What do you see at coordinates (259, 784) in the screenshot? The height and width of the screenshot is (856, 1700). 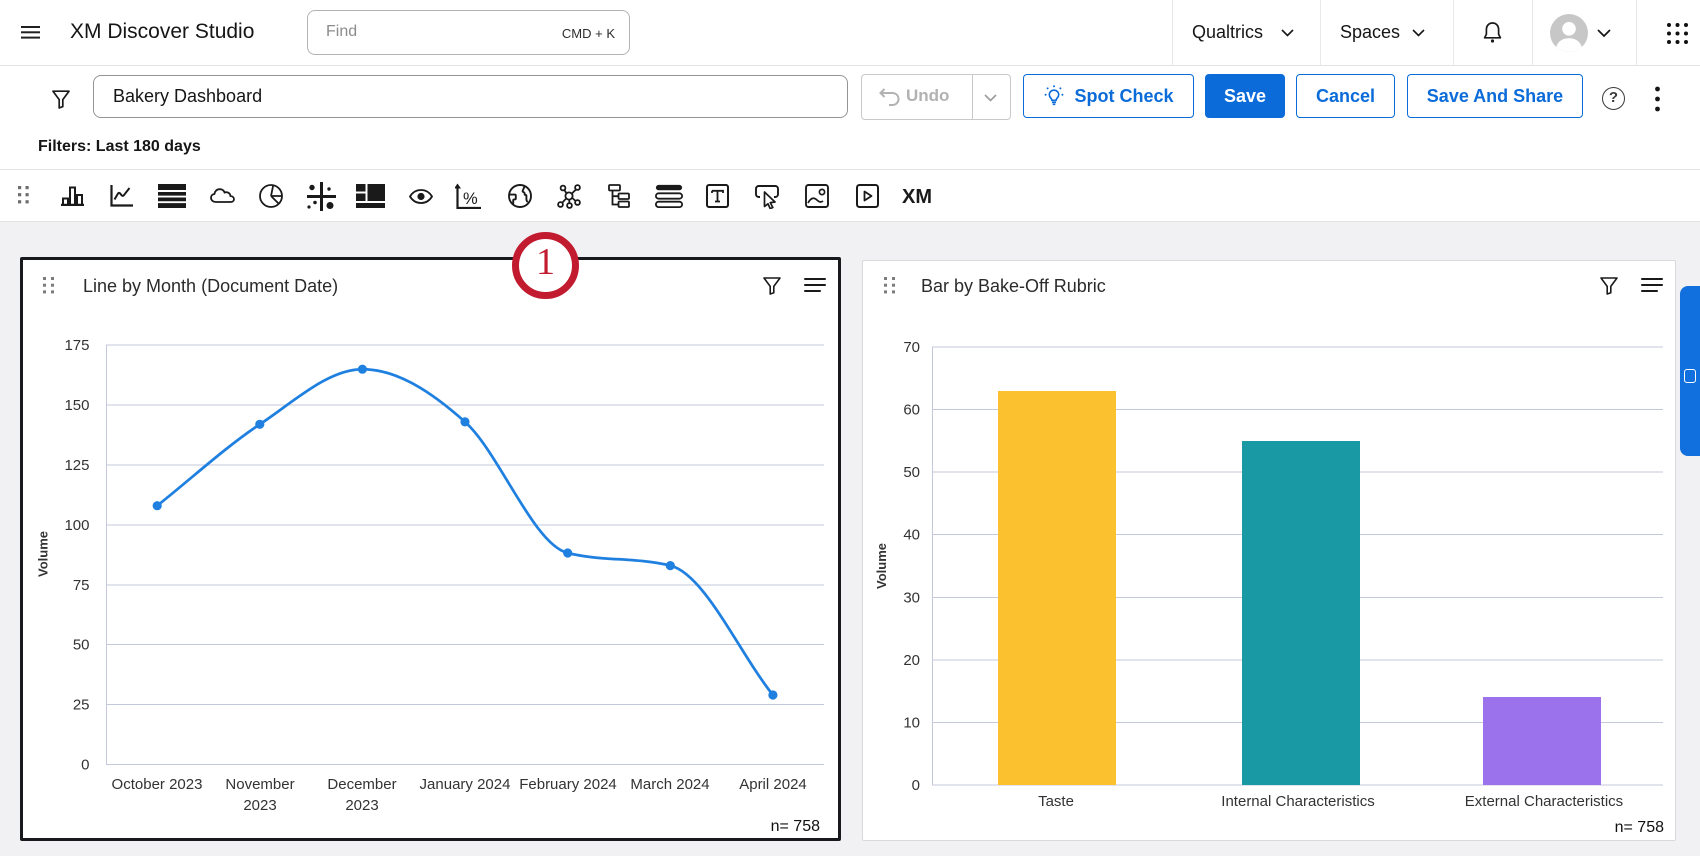 I see `svg-text: November` at bounding box center [259, 784].